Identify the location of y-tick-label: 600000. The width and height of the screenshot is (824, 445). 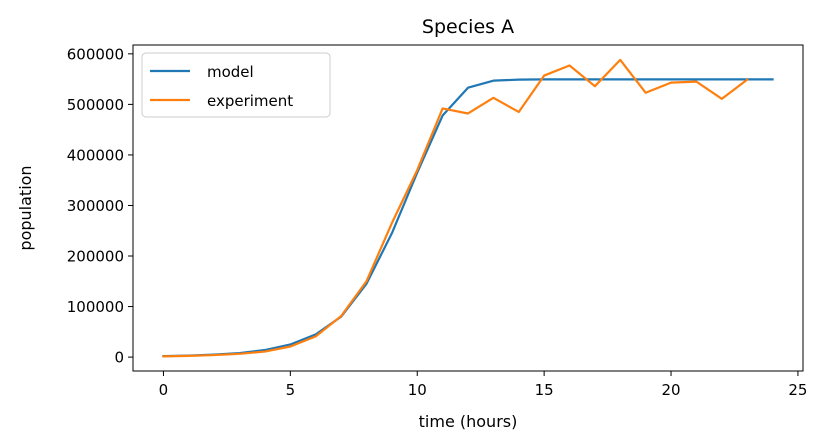
(95, 54).